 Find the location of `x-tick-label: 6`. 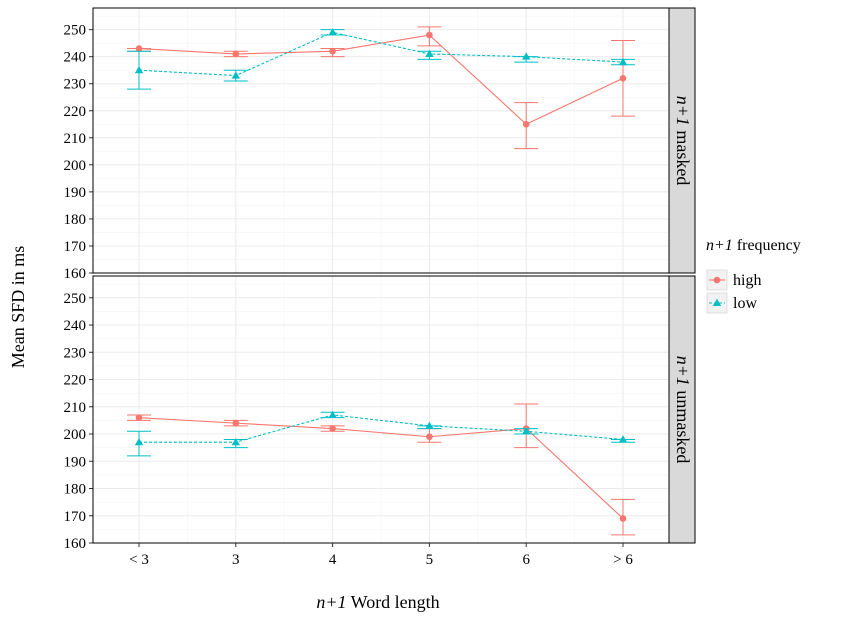

x-tick-label: 6 is located at coordinates (526, 560).